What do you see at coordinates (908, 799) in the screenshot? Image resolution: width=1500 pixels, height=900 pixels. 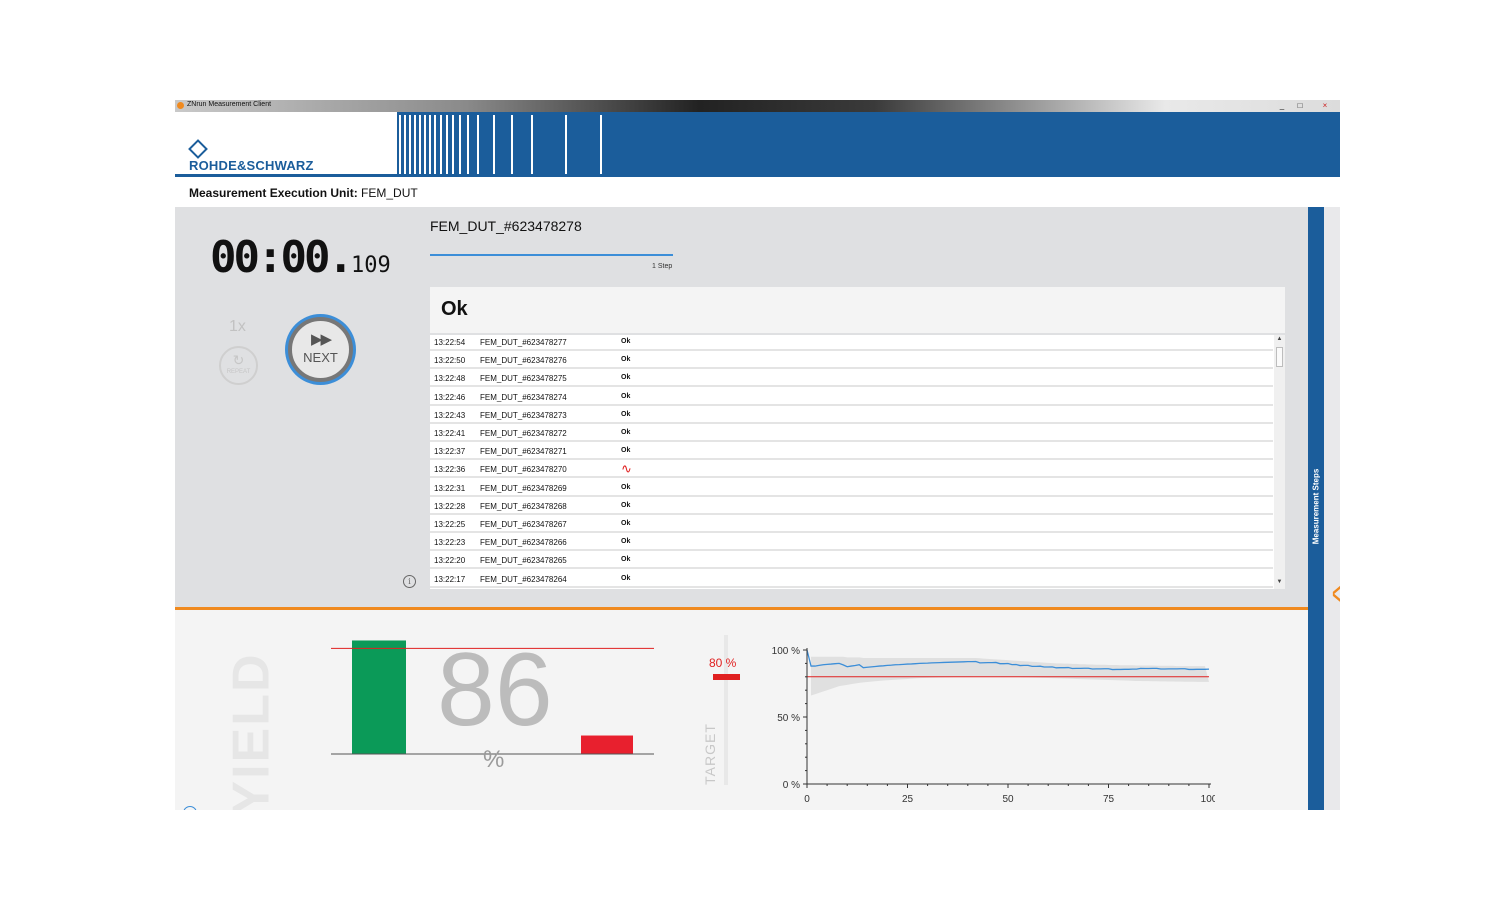 I see `x-tick-label: 25` at bounding box center [908, 799].